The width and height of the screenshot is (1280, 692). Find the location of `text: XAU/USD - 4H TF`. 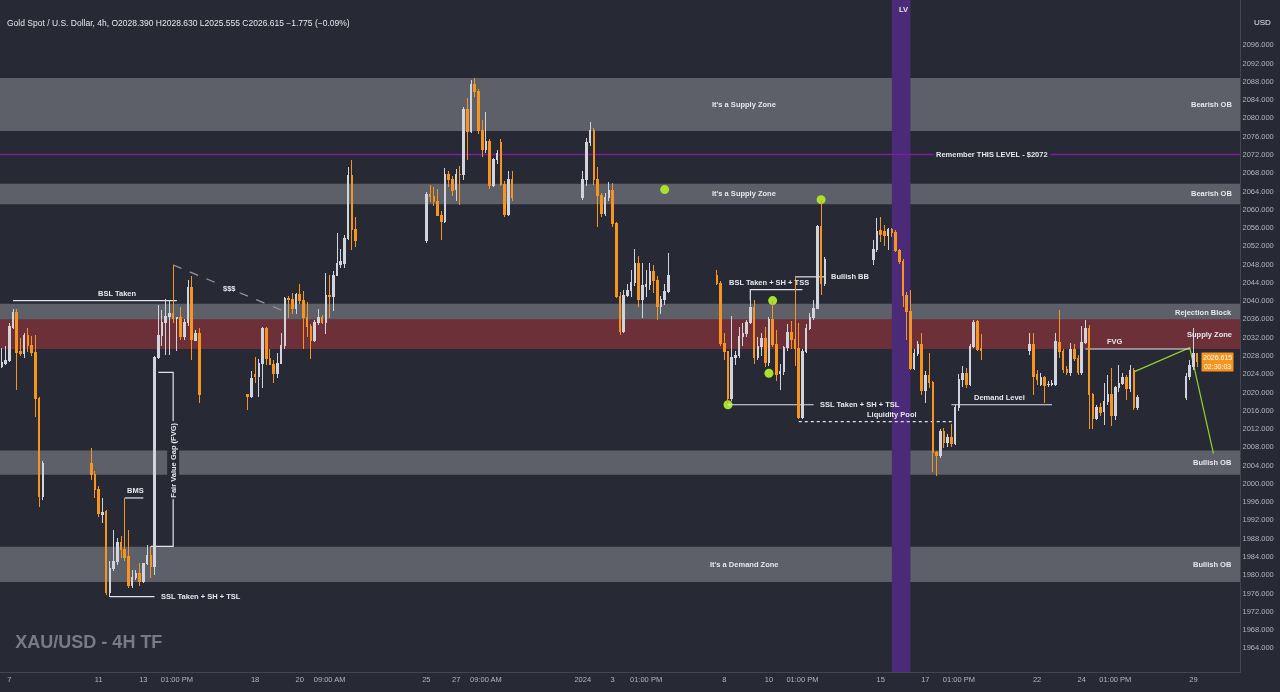

text: XAU/USD - 4H TF is located at coordinates (89, 642).